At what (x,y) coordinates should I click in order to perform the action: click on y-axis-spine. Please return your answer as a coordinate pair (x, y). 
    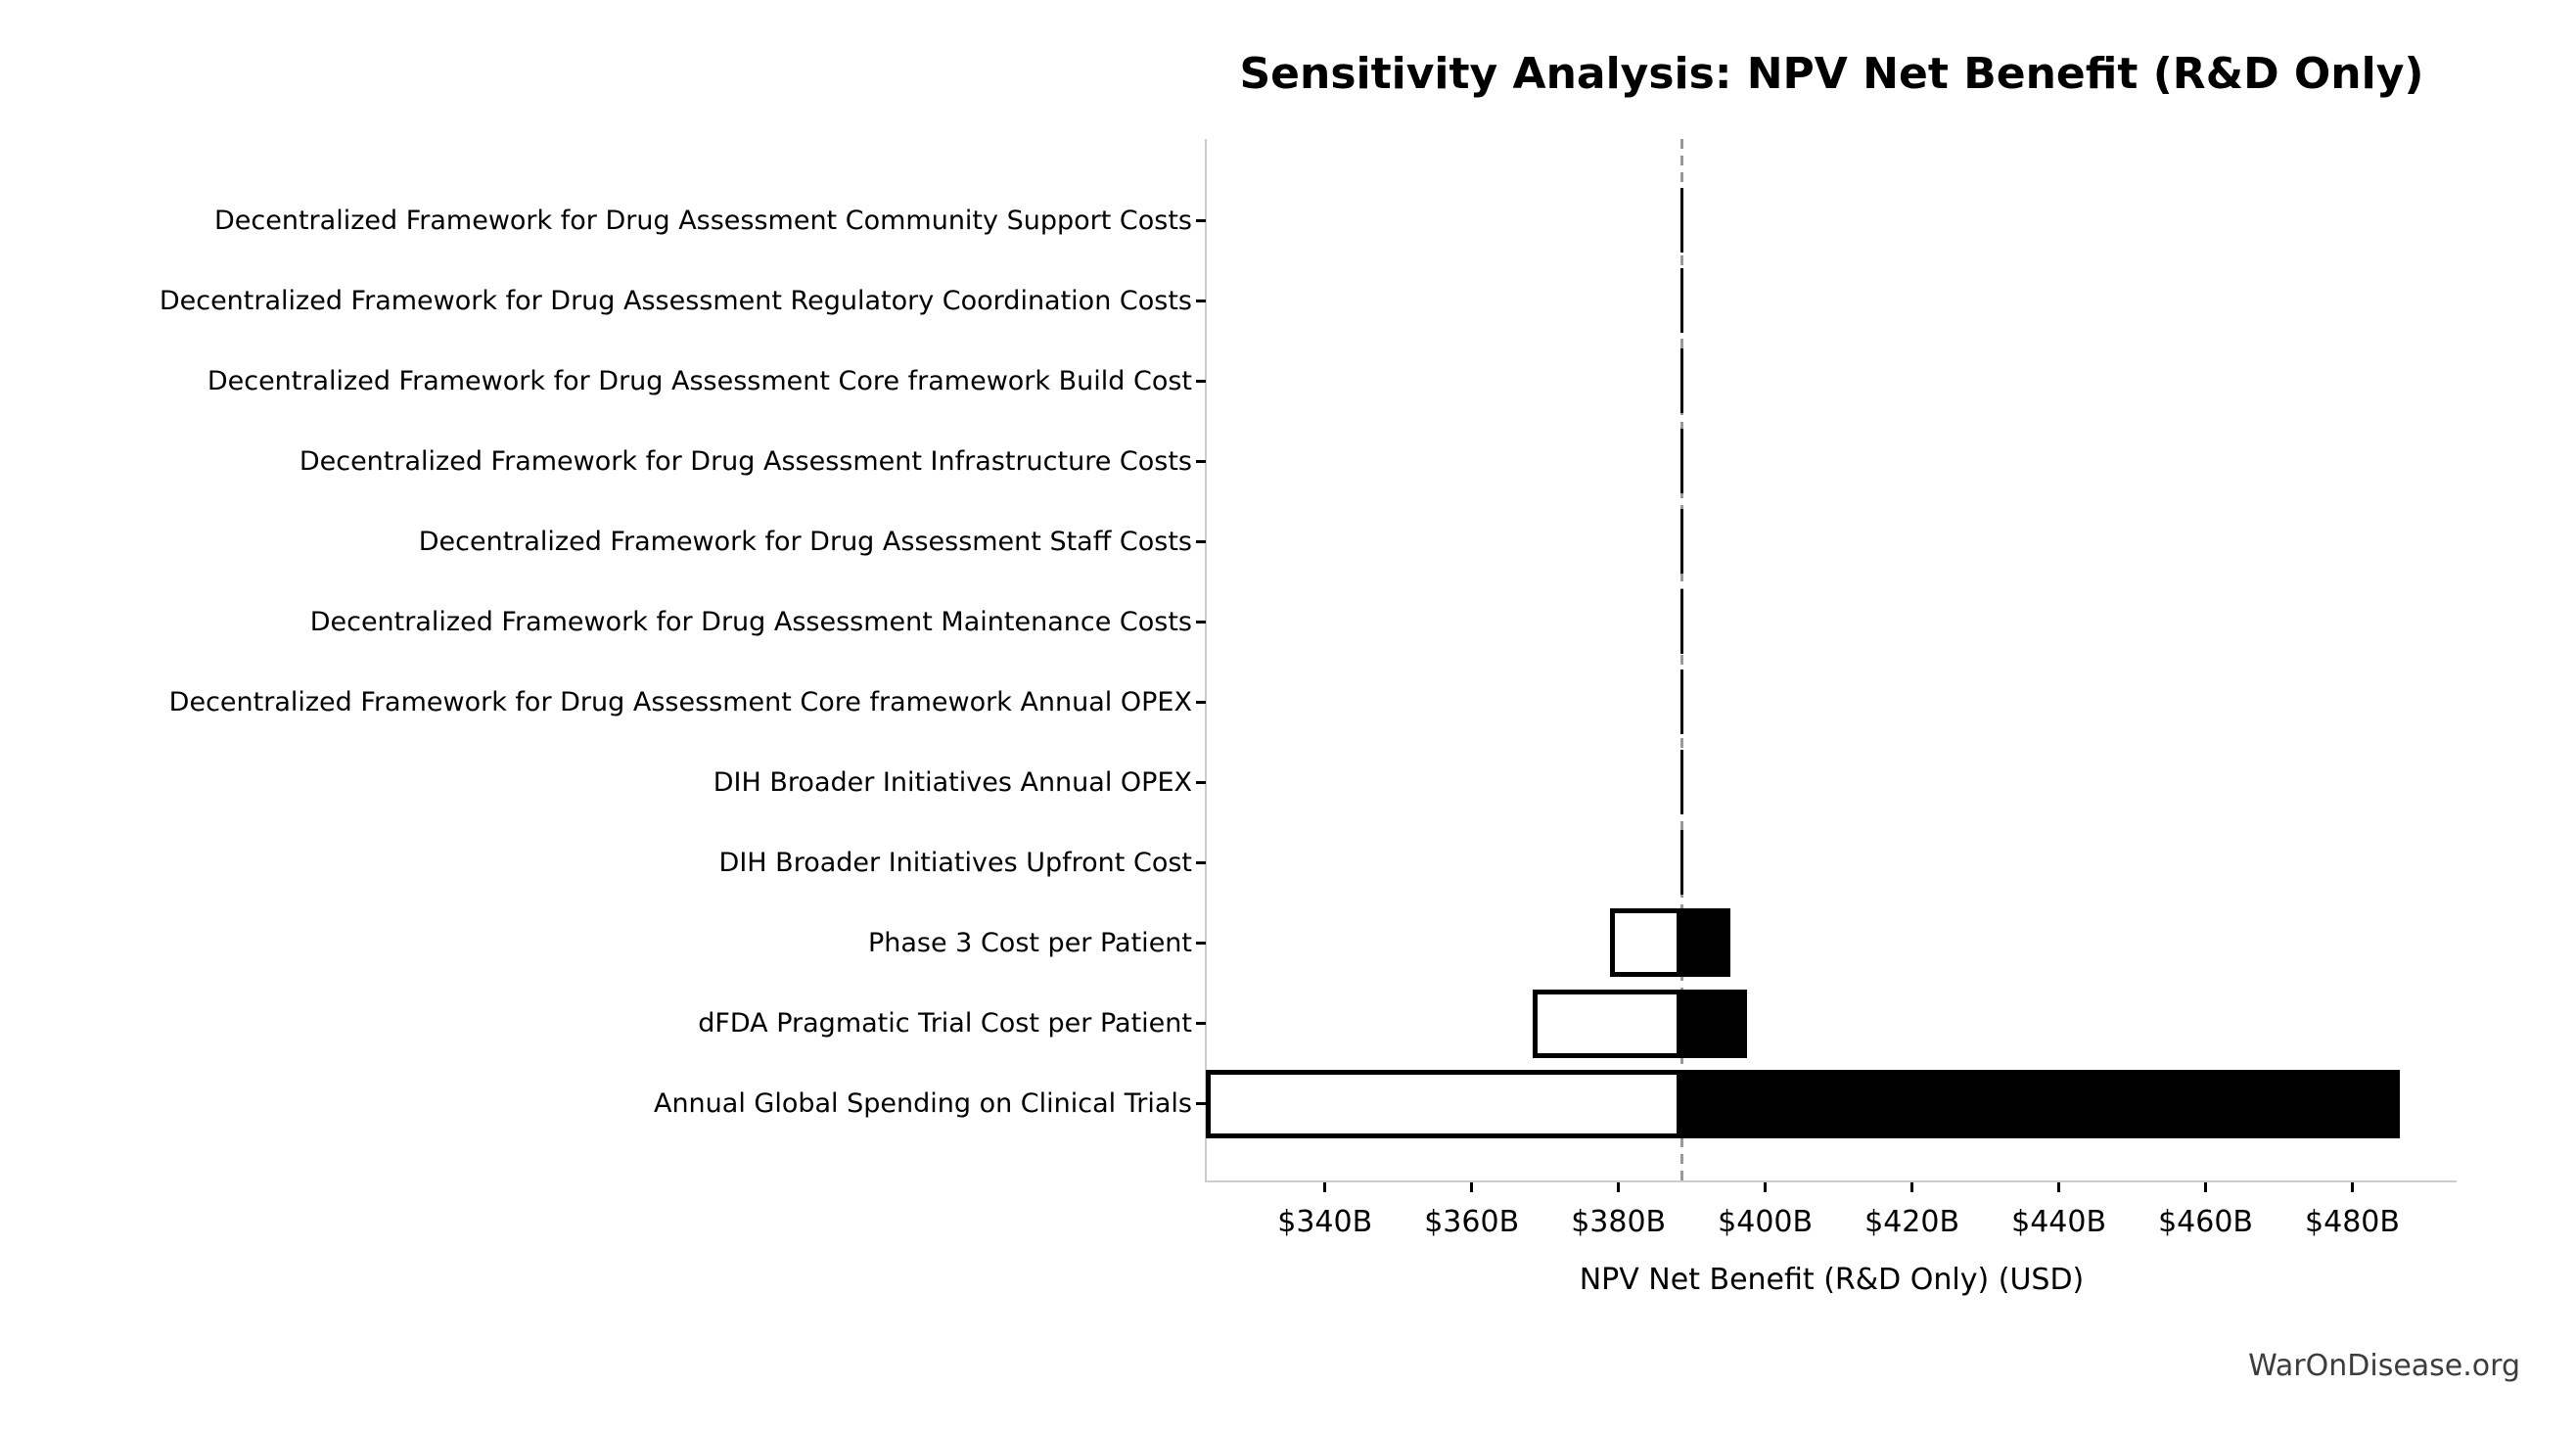
    Looking at the image, I should click on (1206, 659).